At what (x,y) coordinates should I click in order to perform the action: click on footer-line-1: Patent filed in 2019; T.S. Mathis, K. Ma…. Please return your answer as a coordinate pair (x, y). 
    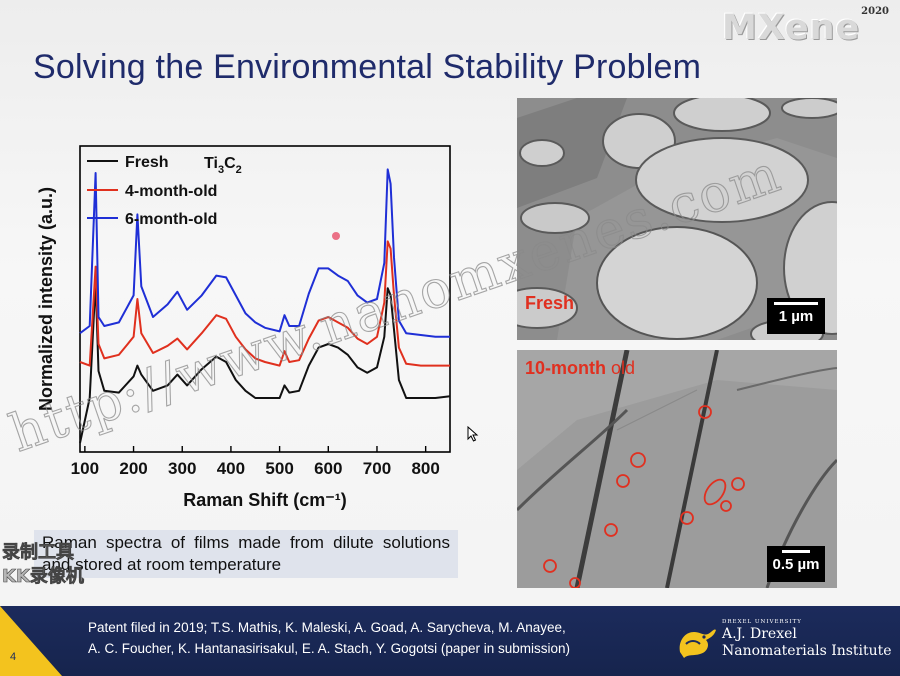
    Looking at the image, I should click on (327, 627).